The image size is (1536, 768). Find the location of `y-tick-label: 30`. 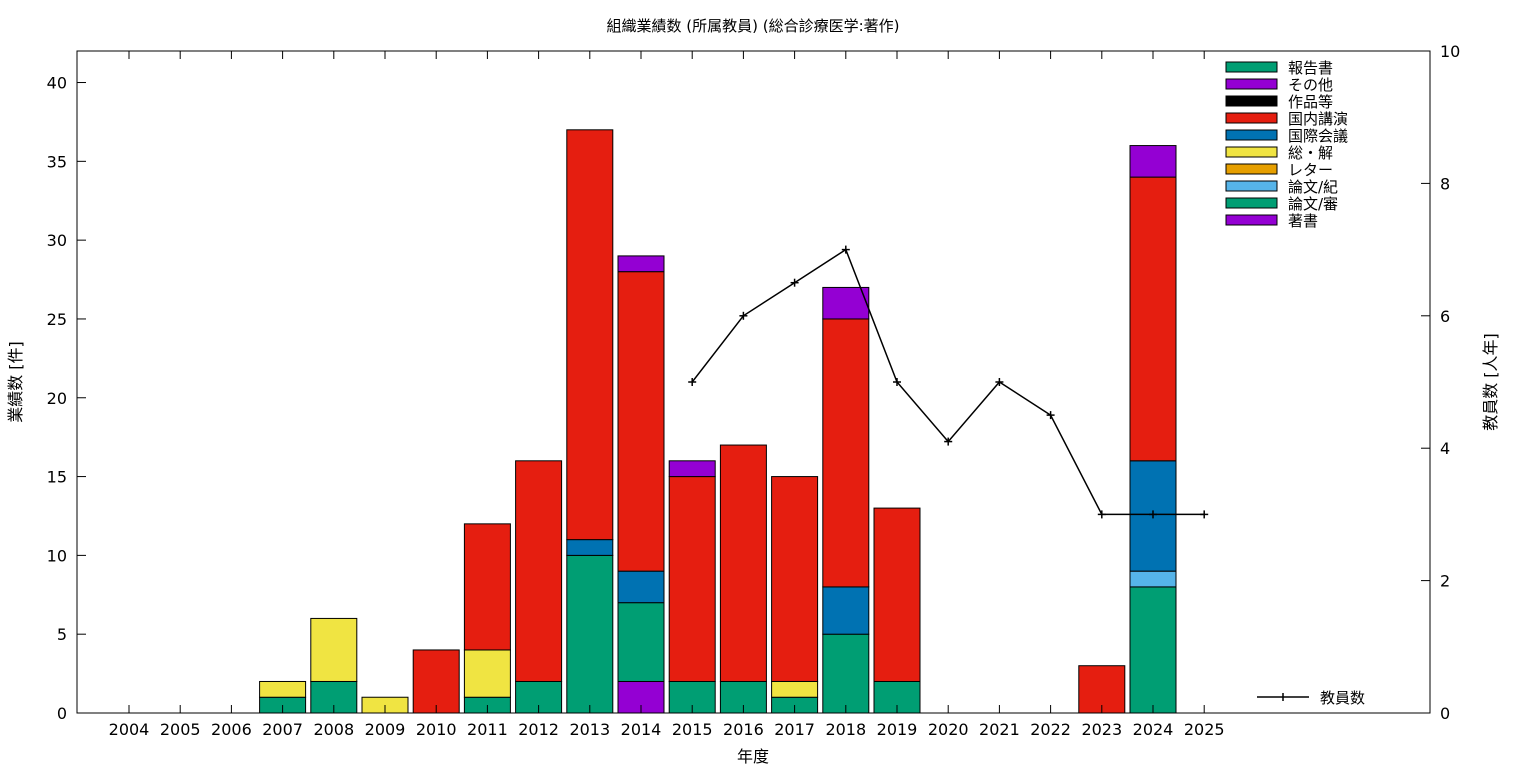

y-tick-label: 30 is located at coordinates (57, 240).